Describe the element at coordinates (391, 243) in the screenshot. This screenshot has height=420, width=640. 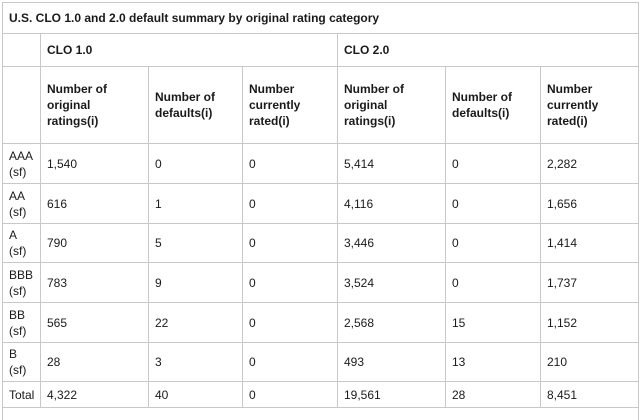
I see `cell: 3,446` at that location.